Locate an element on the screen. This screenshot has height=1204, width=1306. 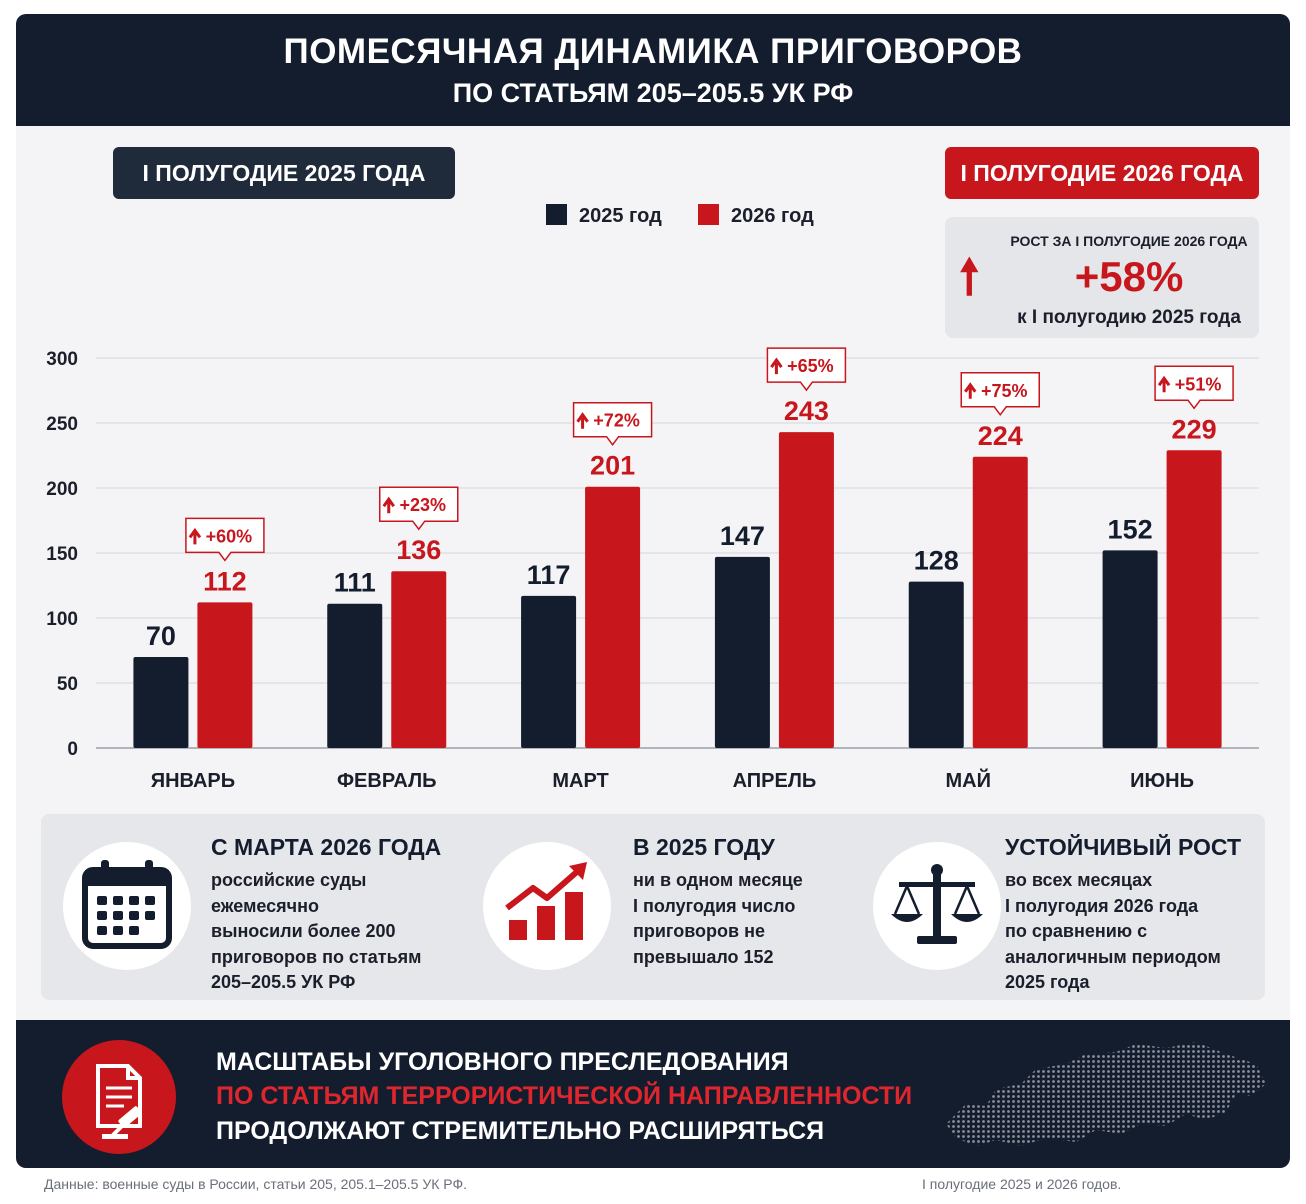
data-label: 243 is located at coordinates (806, 411).